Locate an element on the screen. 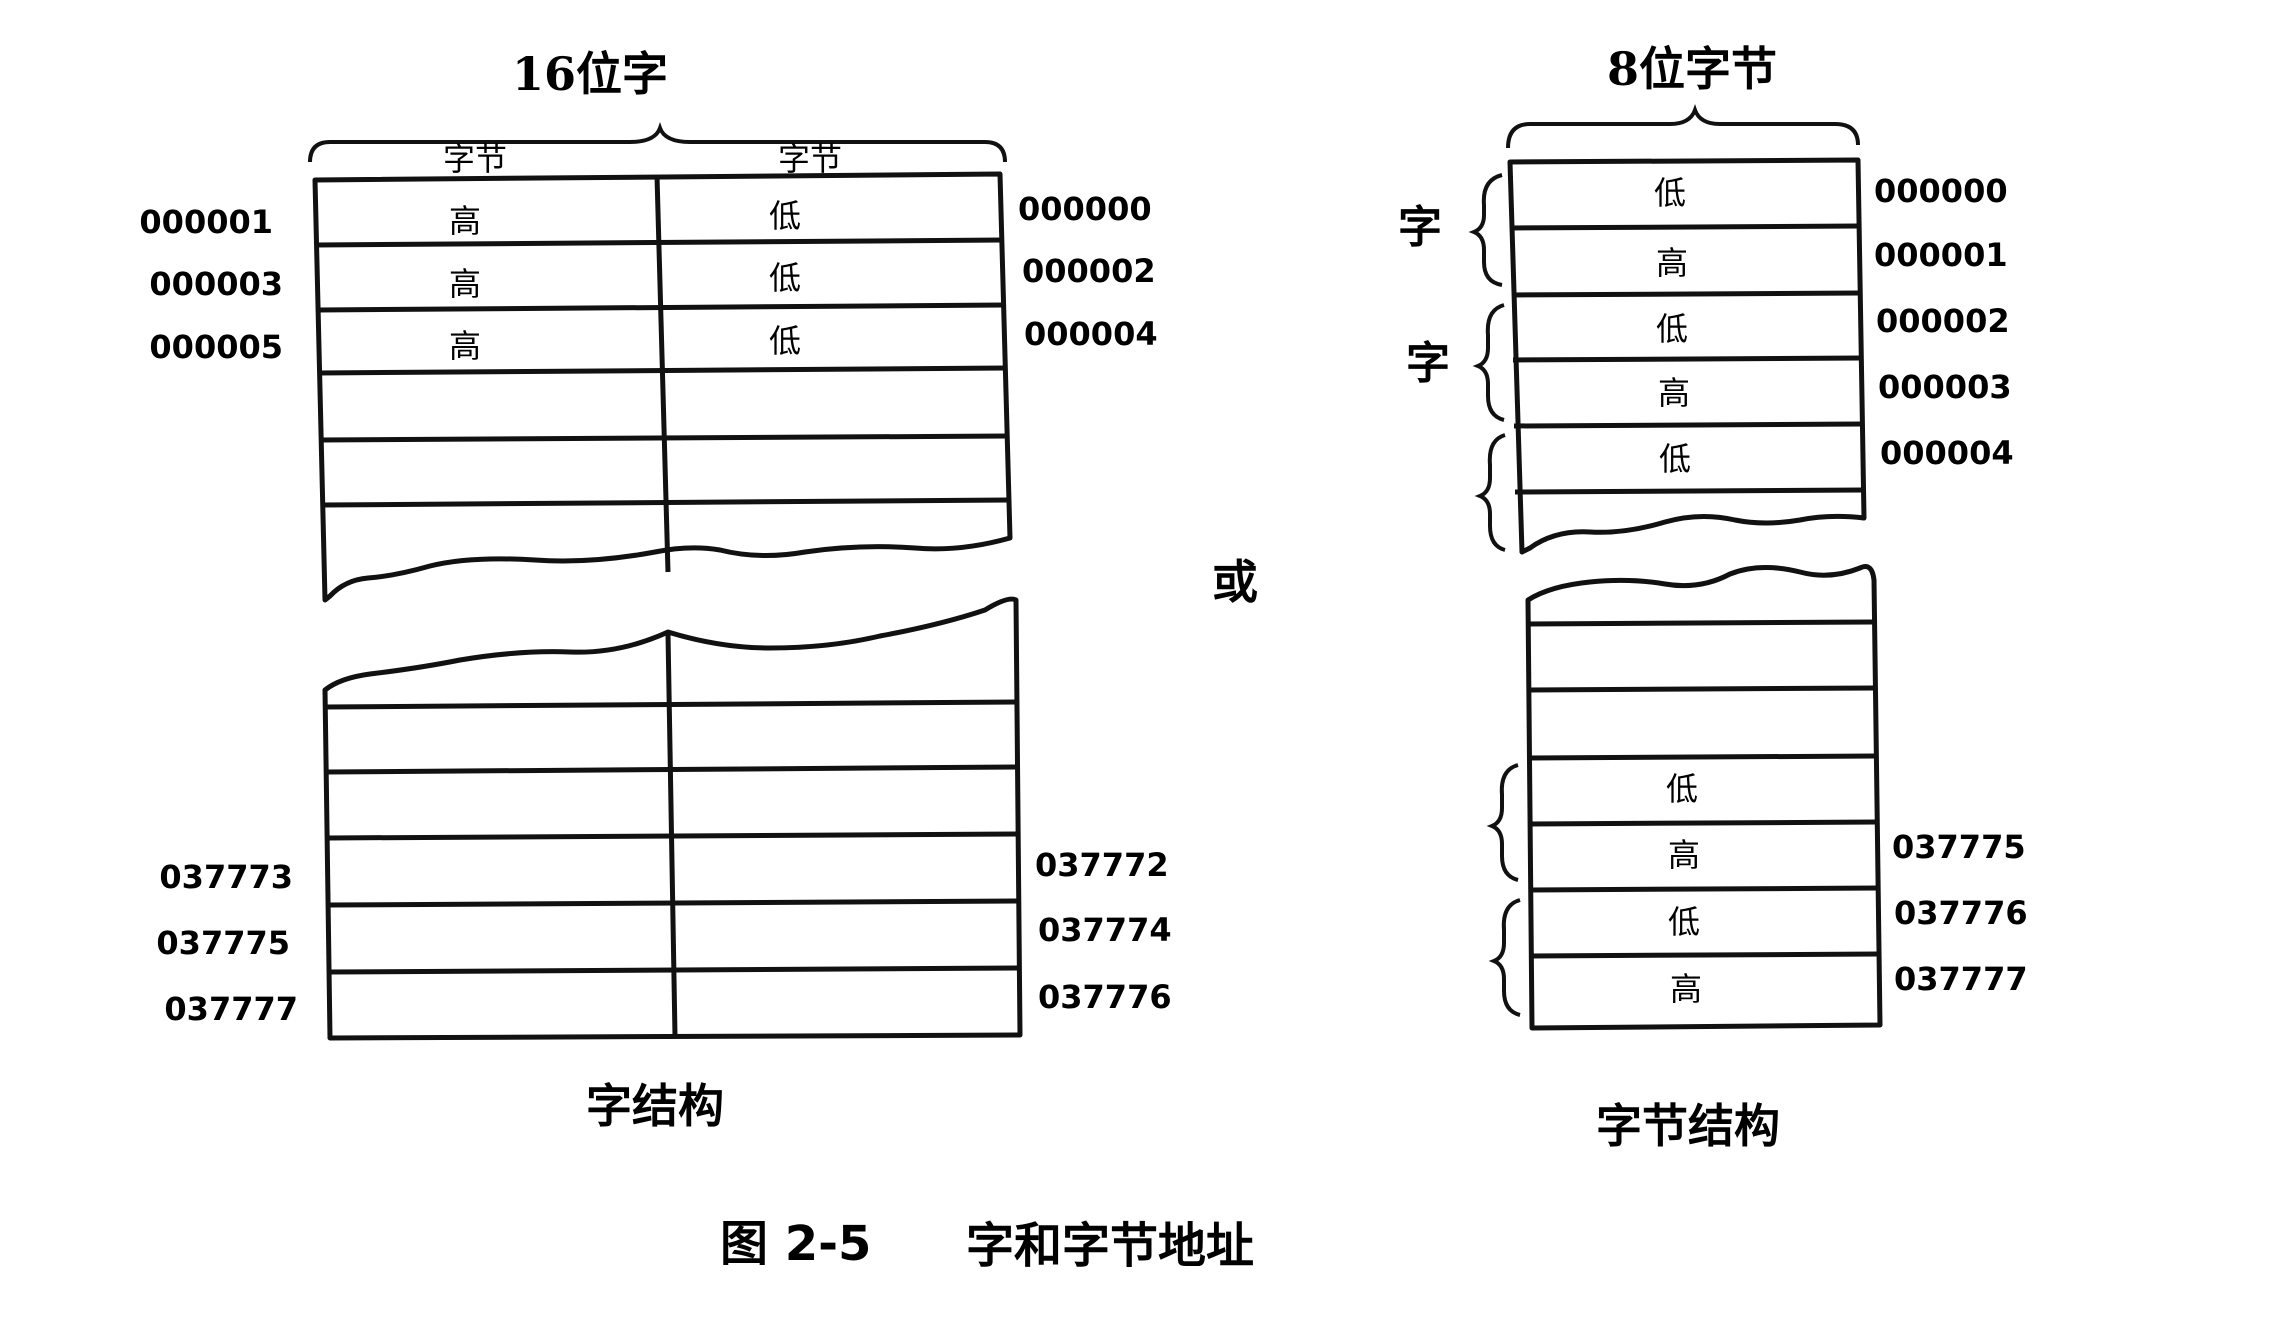  word-bottom-box is located at coordinates (672, 818).